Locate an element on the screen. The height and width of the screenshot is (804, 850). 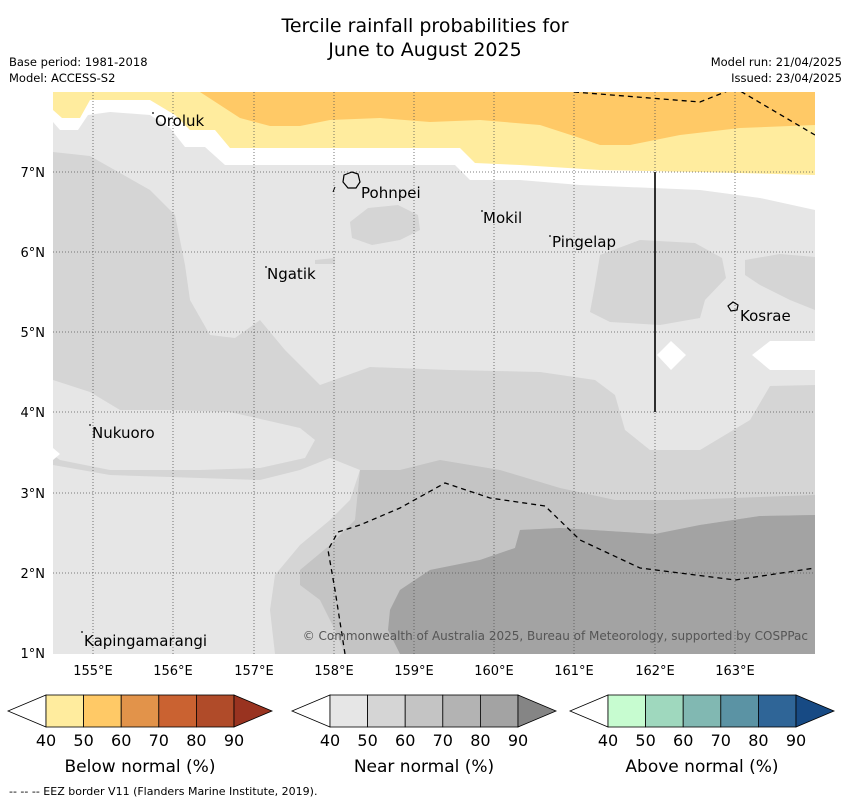
legend-near-tick-70: 70 is located at coordinates (443, 740).